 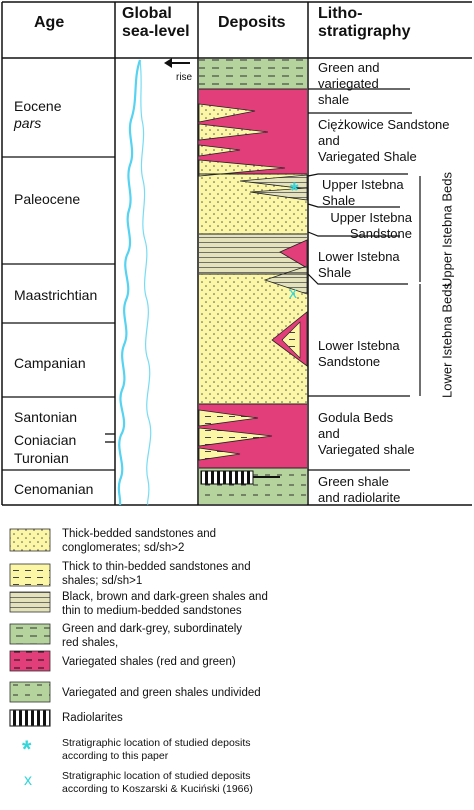 I want to click on header-sea-level-line2: sea-level, so click(x=156, y=31).